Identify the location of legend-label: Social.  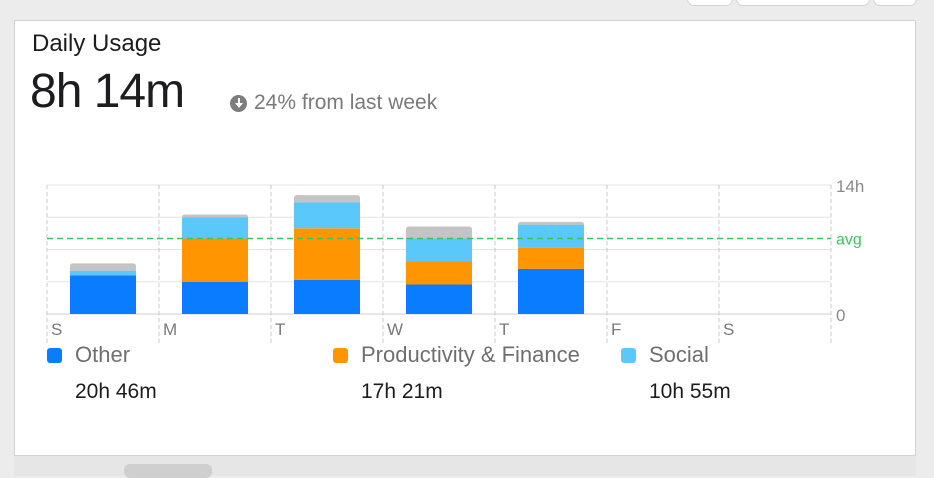
(679, 354).